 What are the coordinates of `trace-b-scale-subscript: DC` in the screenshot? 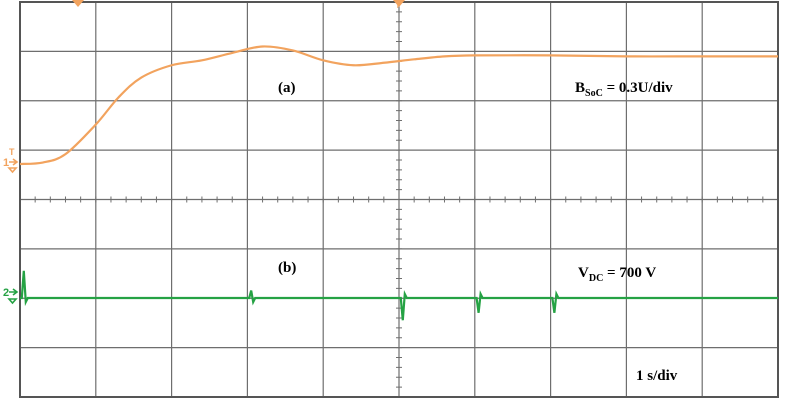 It's located at (596, 278).